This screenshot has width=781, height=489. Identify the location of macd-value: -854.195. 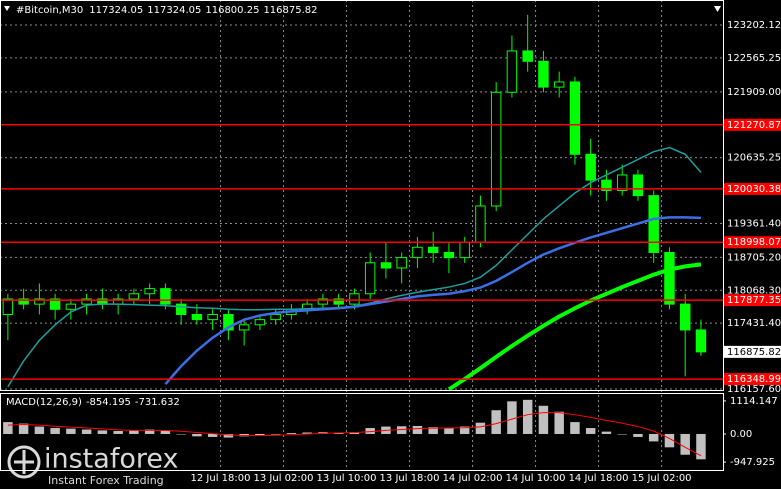
(108, 402).